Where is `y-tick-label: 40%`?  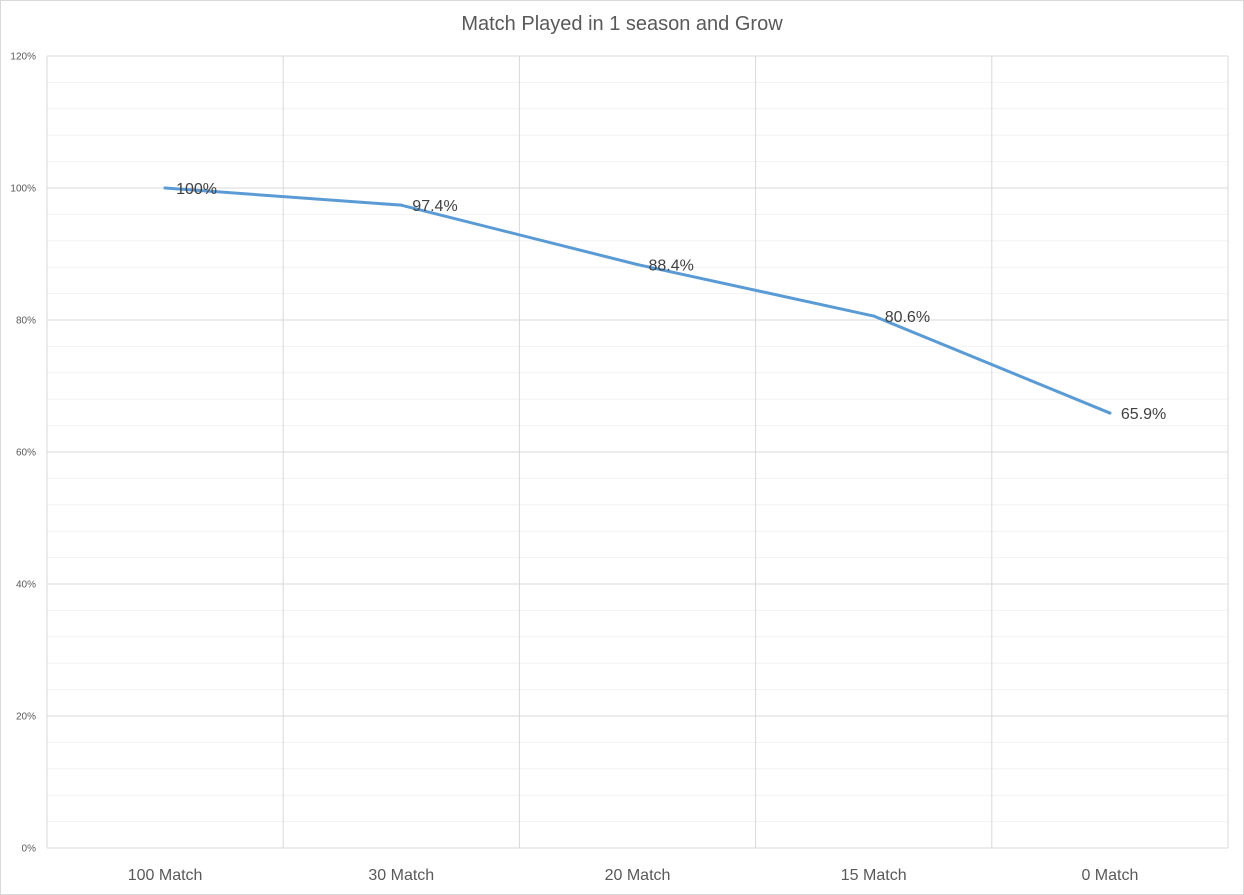 y-tick-label: 40% is located at coordinates (26, 585).